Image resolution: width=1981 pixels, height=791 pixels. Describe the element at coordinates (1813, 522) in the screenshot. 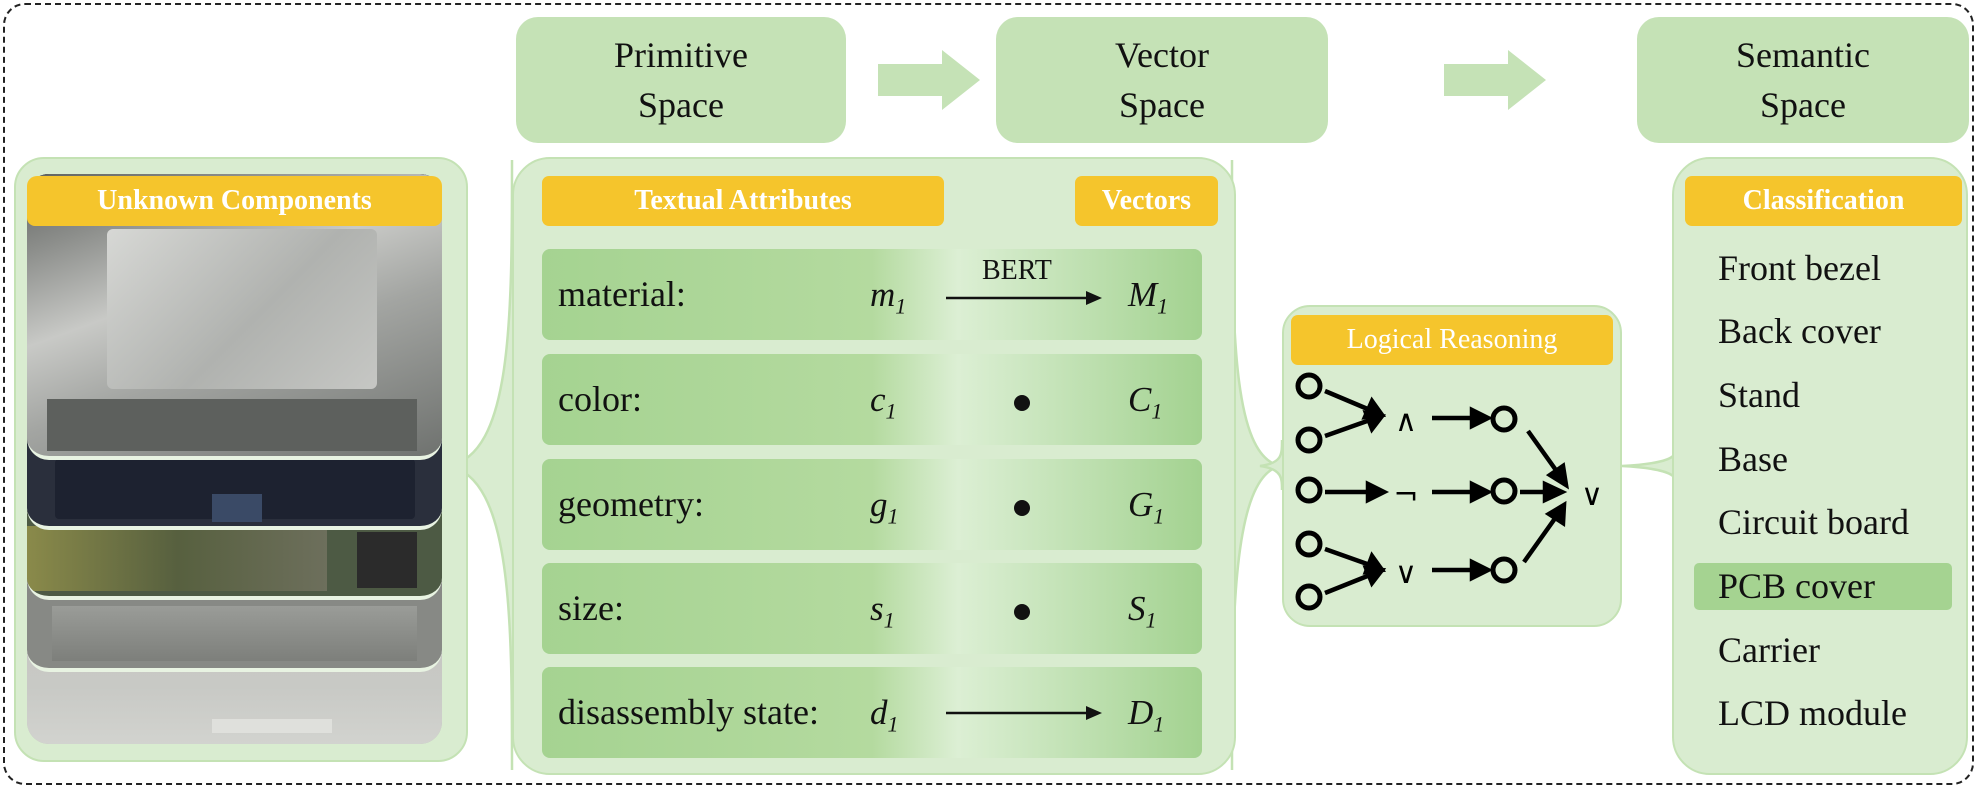

I see `class-item-circuit-board: Circuit board` at that location.